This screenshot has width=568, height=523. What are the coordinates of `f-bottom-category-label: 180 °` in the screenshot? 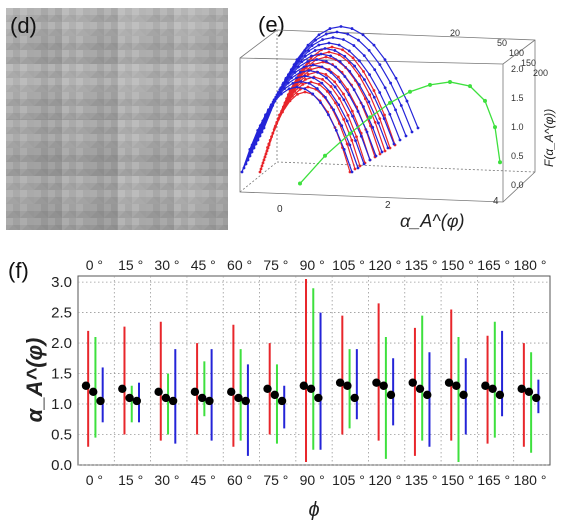 It's located at (530, 480).